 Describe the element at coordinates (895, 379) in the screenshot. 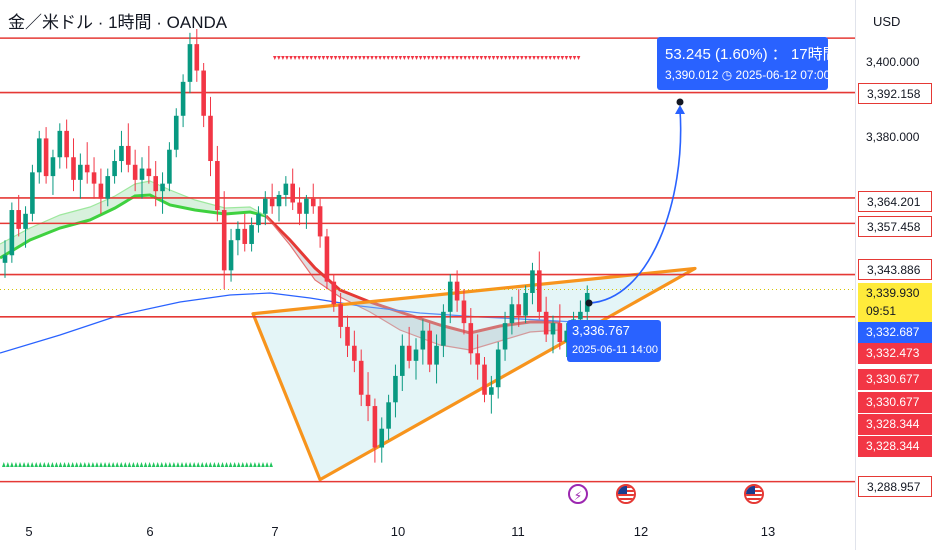

I see `price-tag: 3,330.677` at that location.